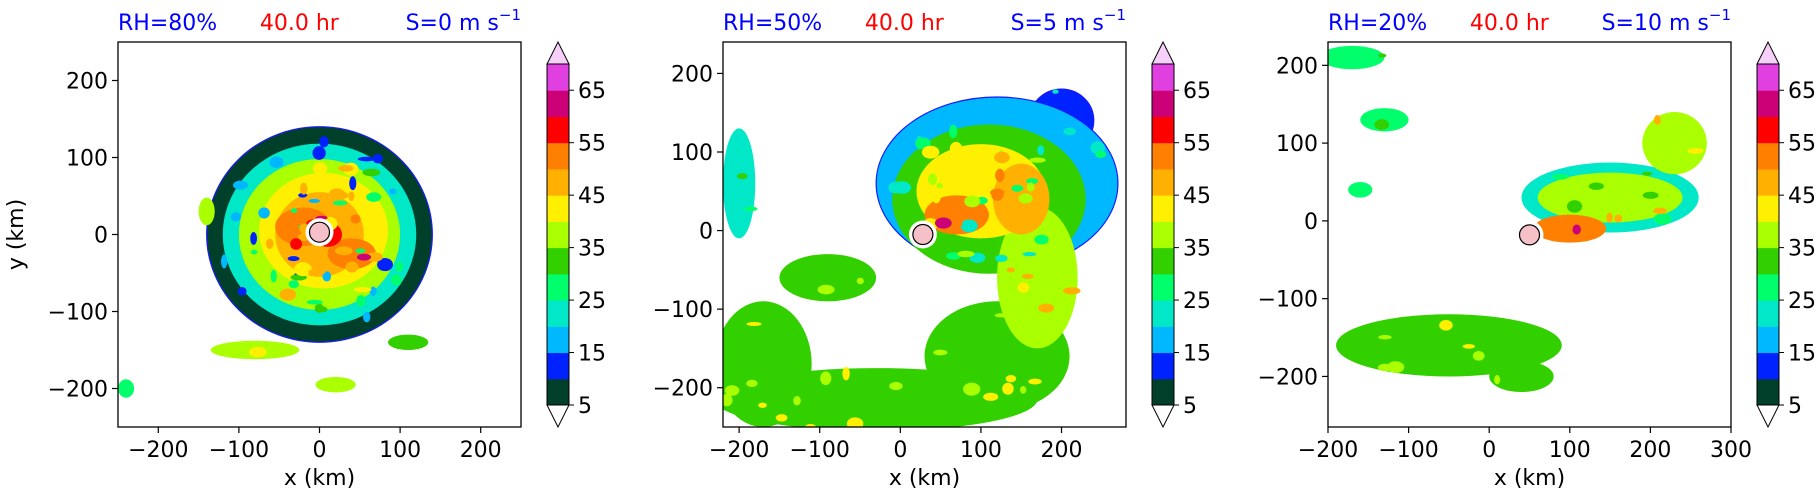 This screenshot has width=1816, height=498. Describe the element at coordinates (1068, 21) in the screenshot. I see `title-right: S=5 m s−1` at that location.